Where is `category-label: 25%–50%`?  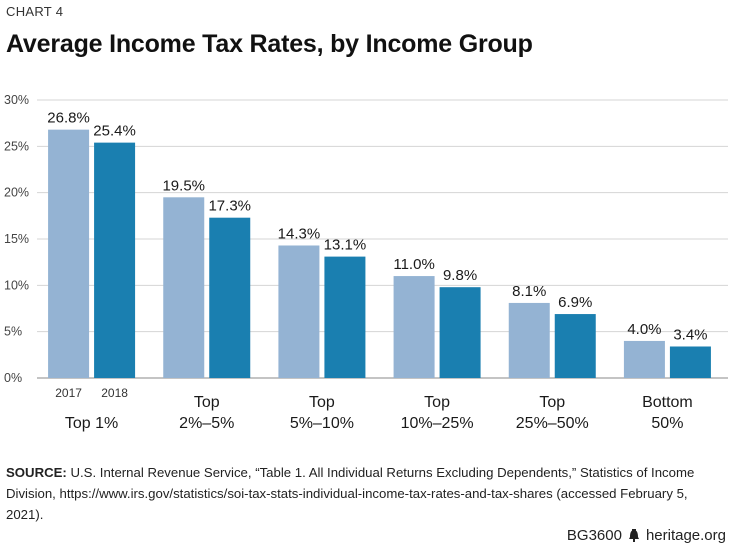 category-label: 25%–50% is located at coordinates (552, 423).